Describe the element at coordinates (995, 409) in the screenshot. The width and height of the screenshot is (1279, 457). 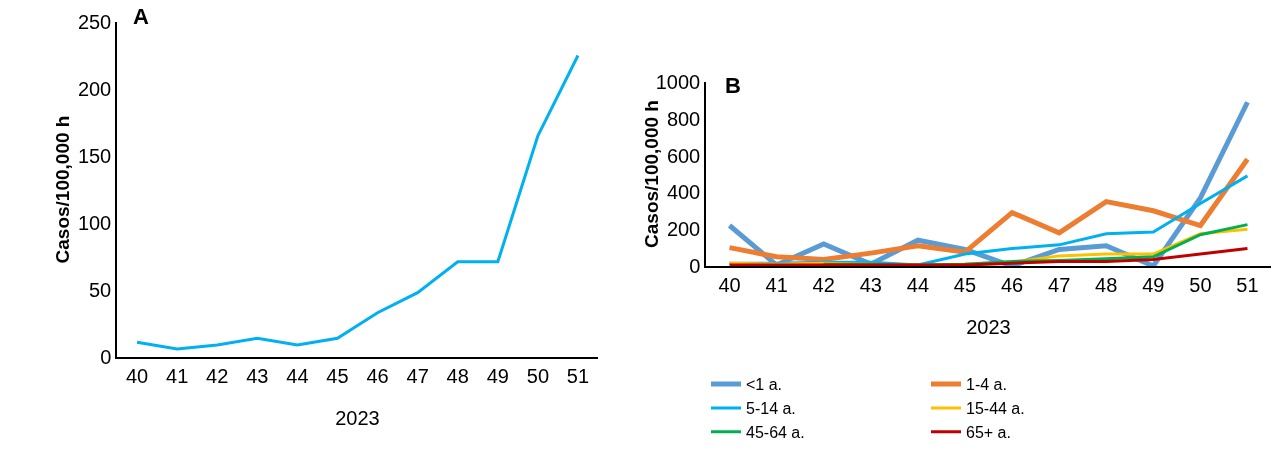
I see `legend-label: 15-44 a.` at that location.